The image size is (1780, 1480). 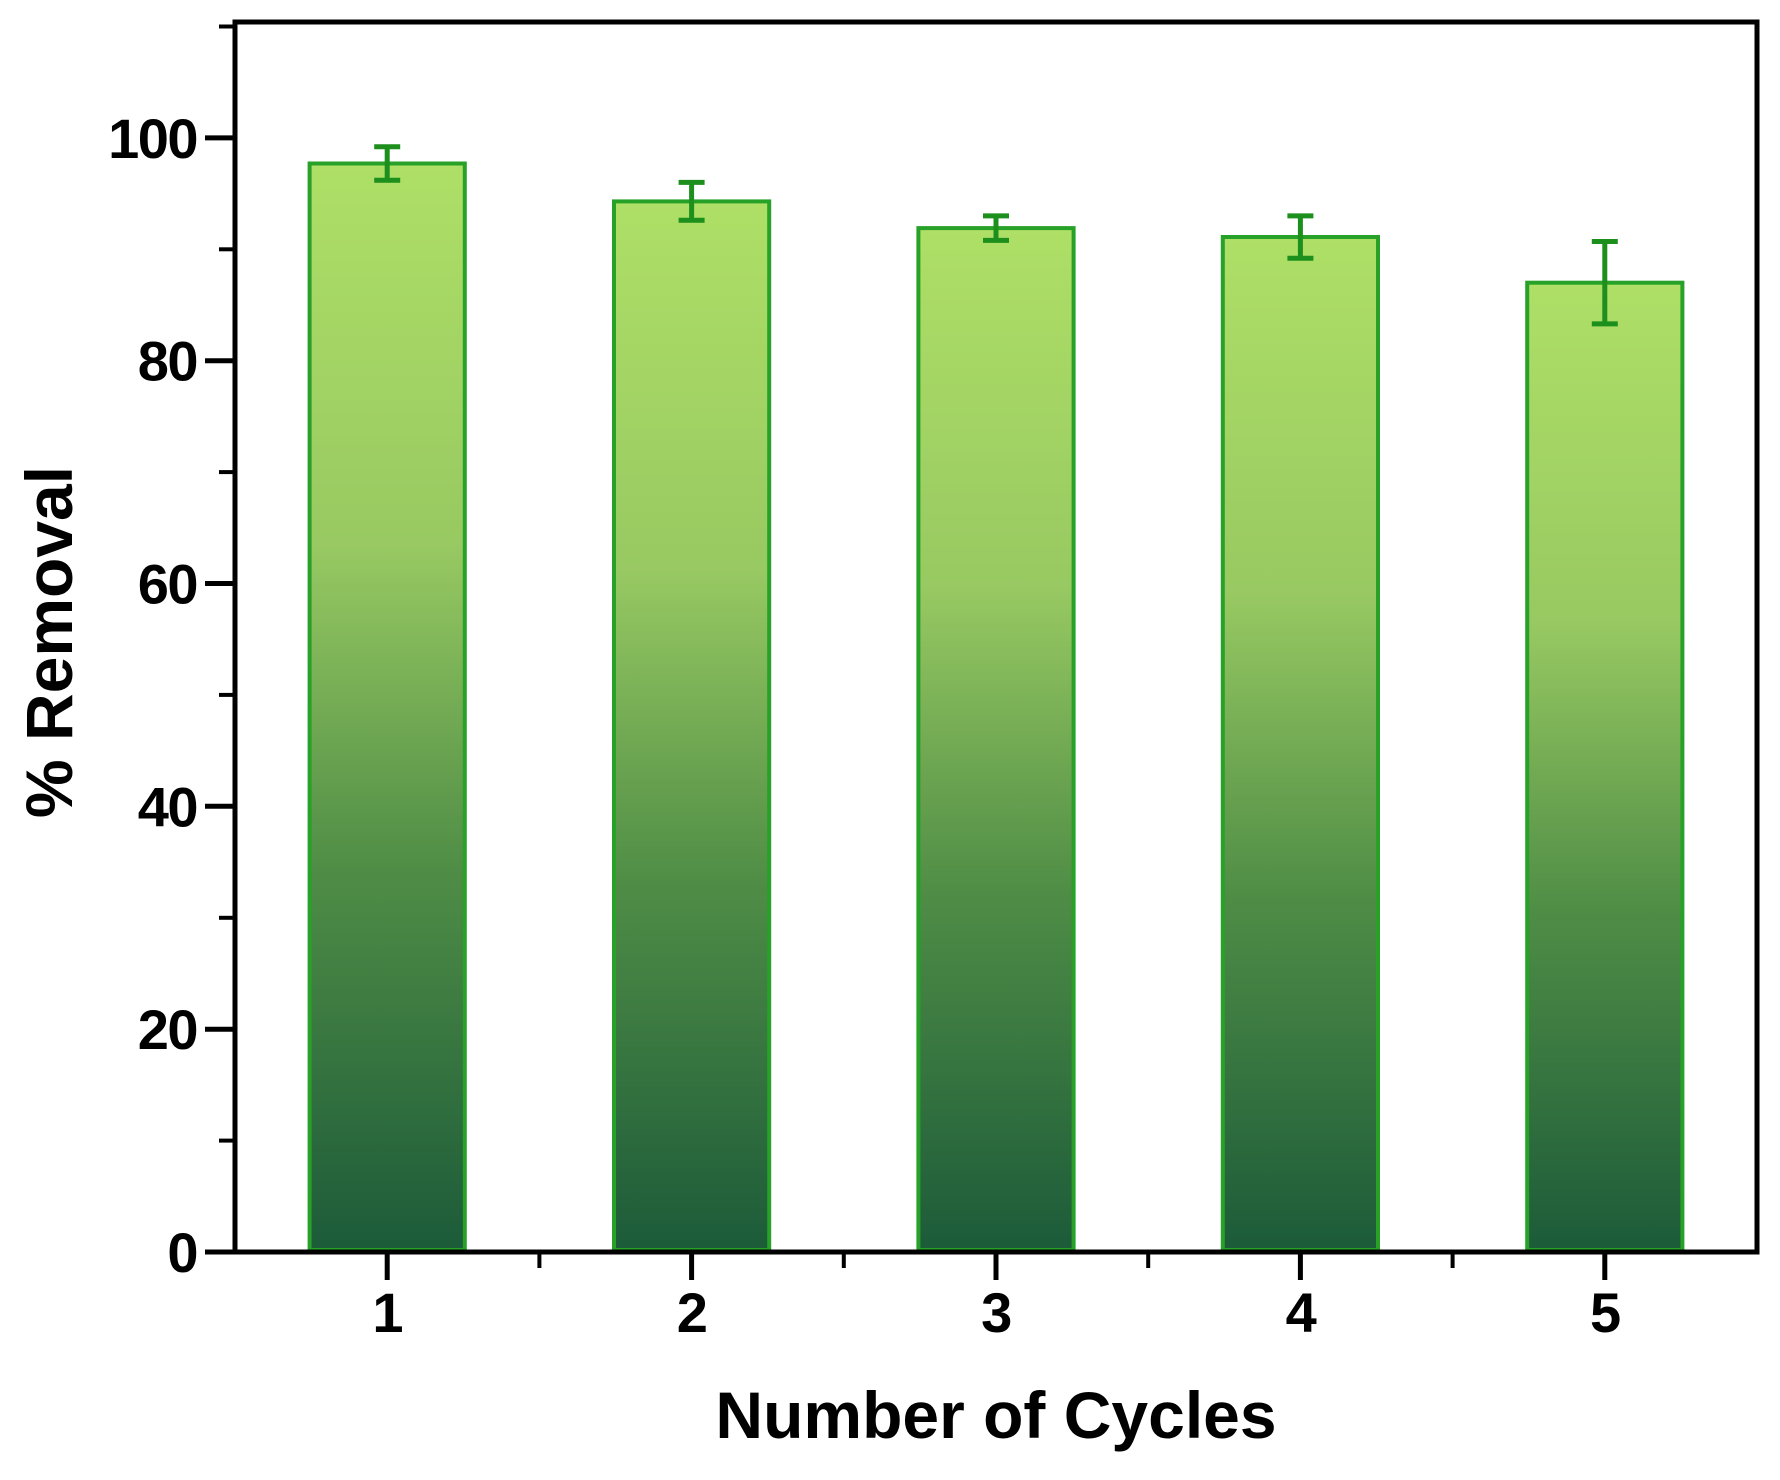 What do you see at coordinates (1301, 1312) in the screenshot?
I see `x-tick-label-4: 4` at bounding box center [1301, 1312].